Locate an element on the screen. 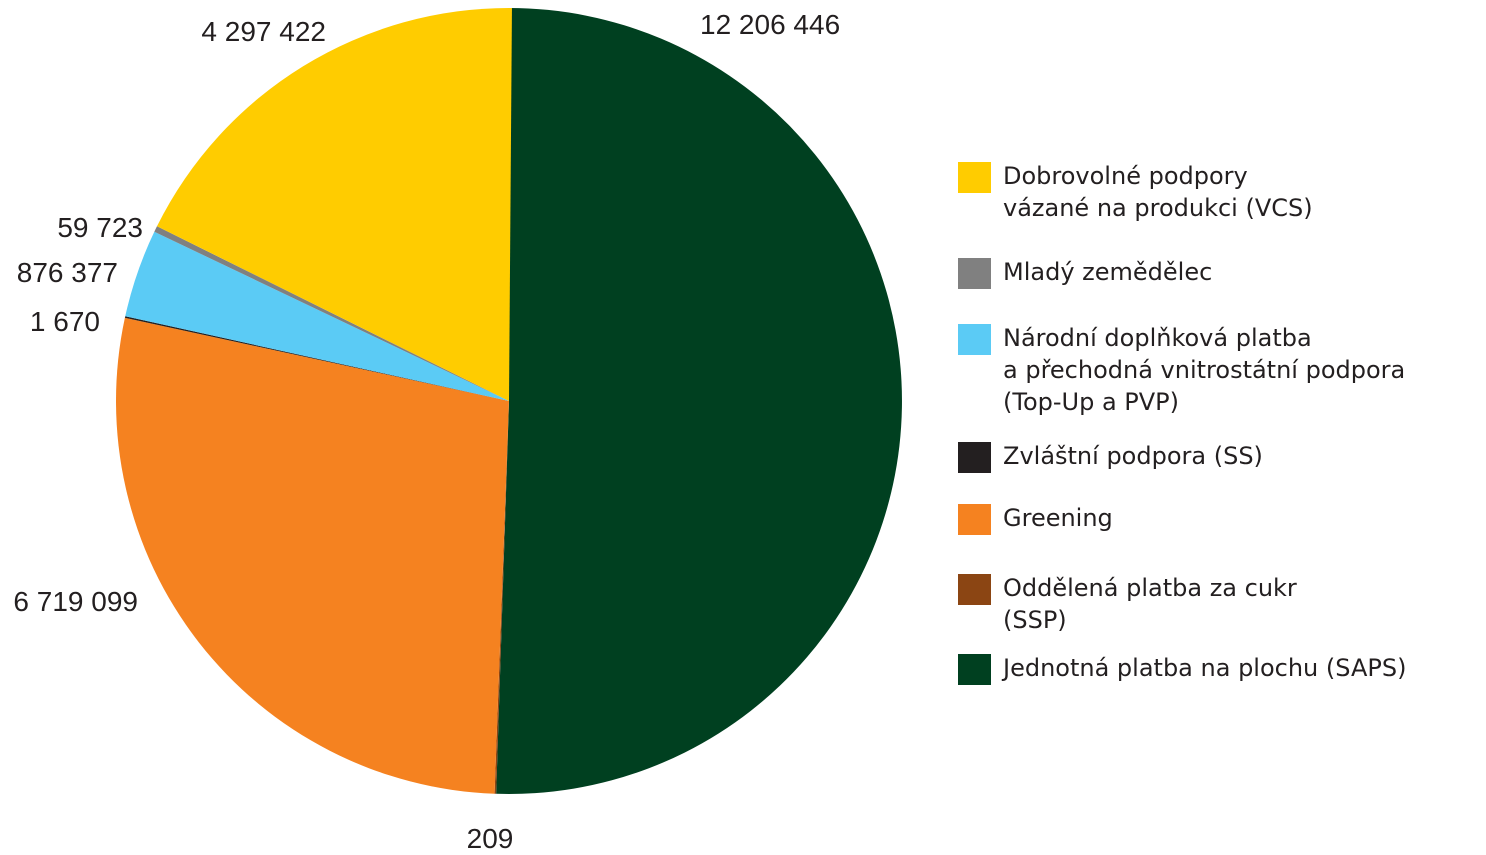 This screenshot has width=1486, height=855. legend-label-1: Mladý zemědělec is located at coordinates (1108, 272).